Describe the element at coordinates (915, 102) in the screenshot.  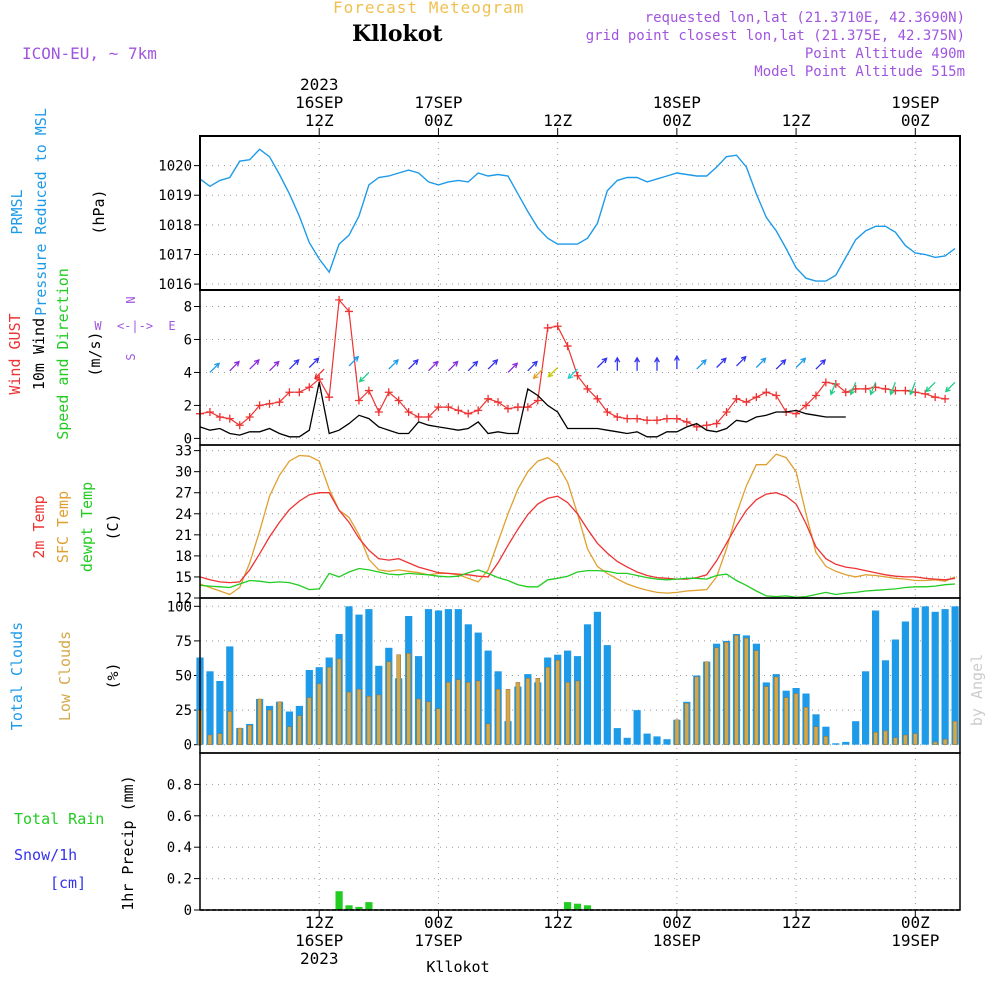
I see `time-label-top: 19SEP` at that location.